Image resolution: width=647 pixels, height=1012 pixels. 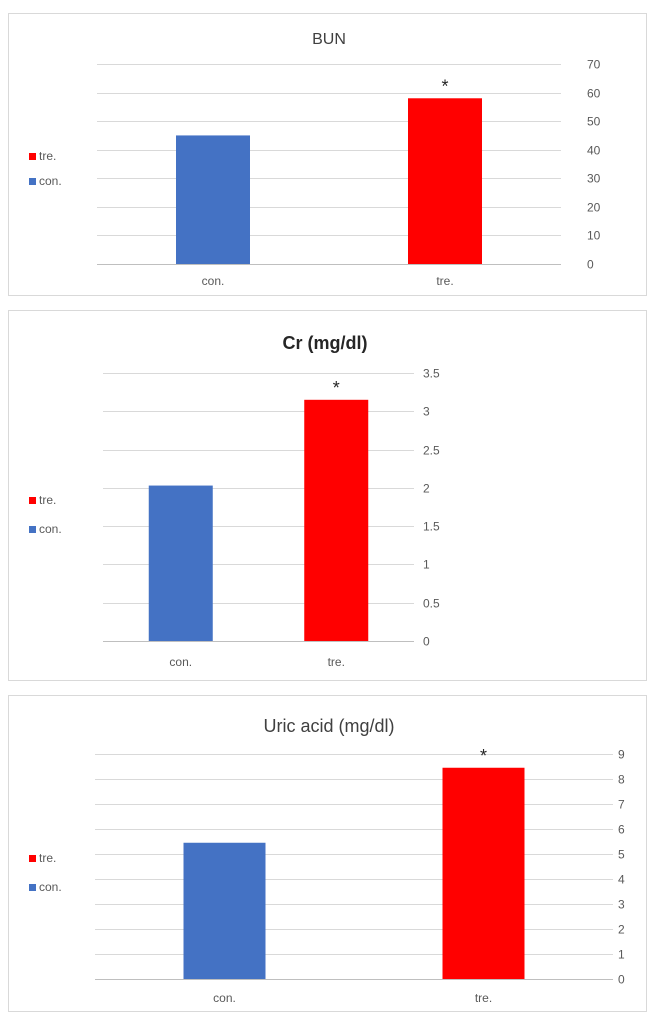 What do you see at coordinates (621, 880) in the screenshot?
I see `y-tick-label: 4` at bounding box center [621, 880].